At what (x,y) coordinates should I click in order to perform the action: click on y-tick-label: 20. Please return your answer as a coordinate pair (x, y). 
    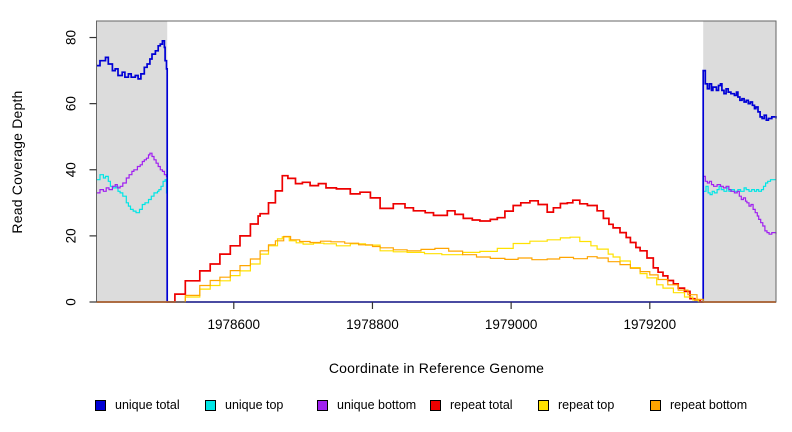
    Looking at the image, I should click on (71, 235).